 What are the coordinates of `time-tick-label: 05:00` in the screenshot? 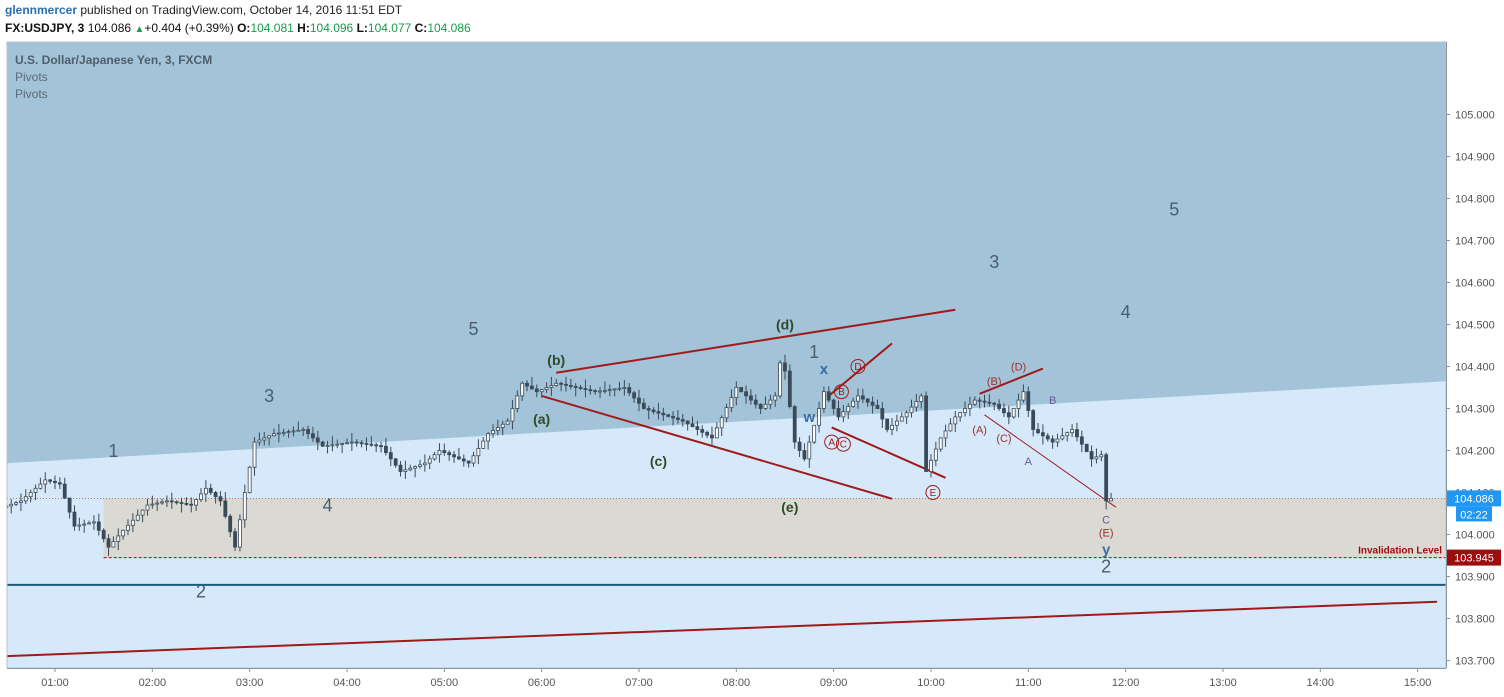 It's located at (445, 683).